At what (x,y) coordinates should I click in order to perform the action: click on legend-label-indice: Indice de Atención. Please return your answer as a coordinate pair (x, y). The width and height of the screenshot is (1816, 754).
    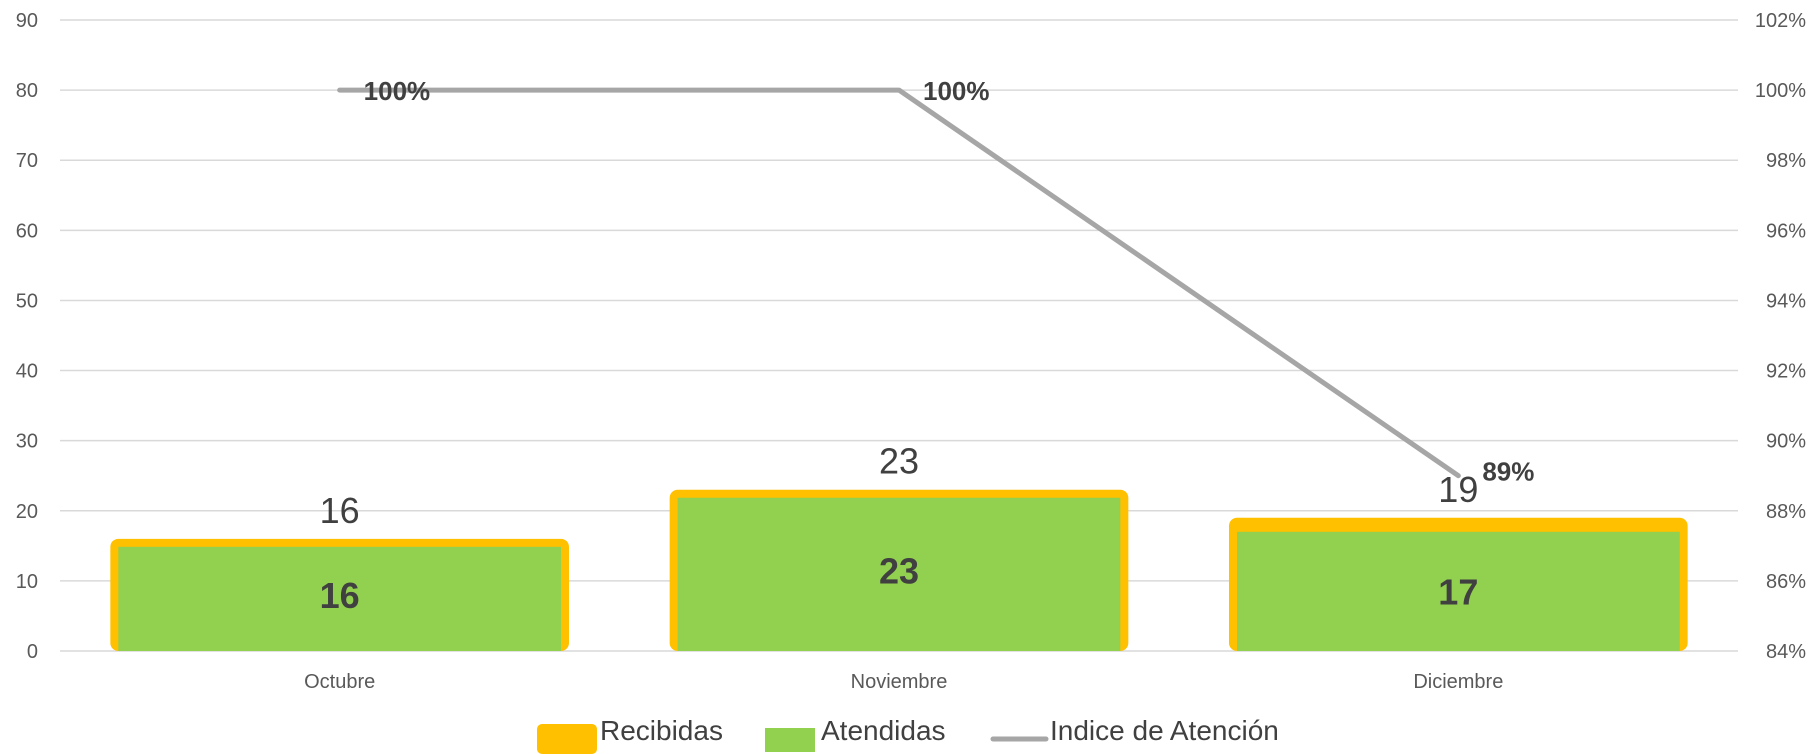
    Looking at the image, I should click on (1164, 730).